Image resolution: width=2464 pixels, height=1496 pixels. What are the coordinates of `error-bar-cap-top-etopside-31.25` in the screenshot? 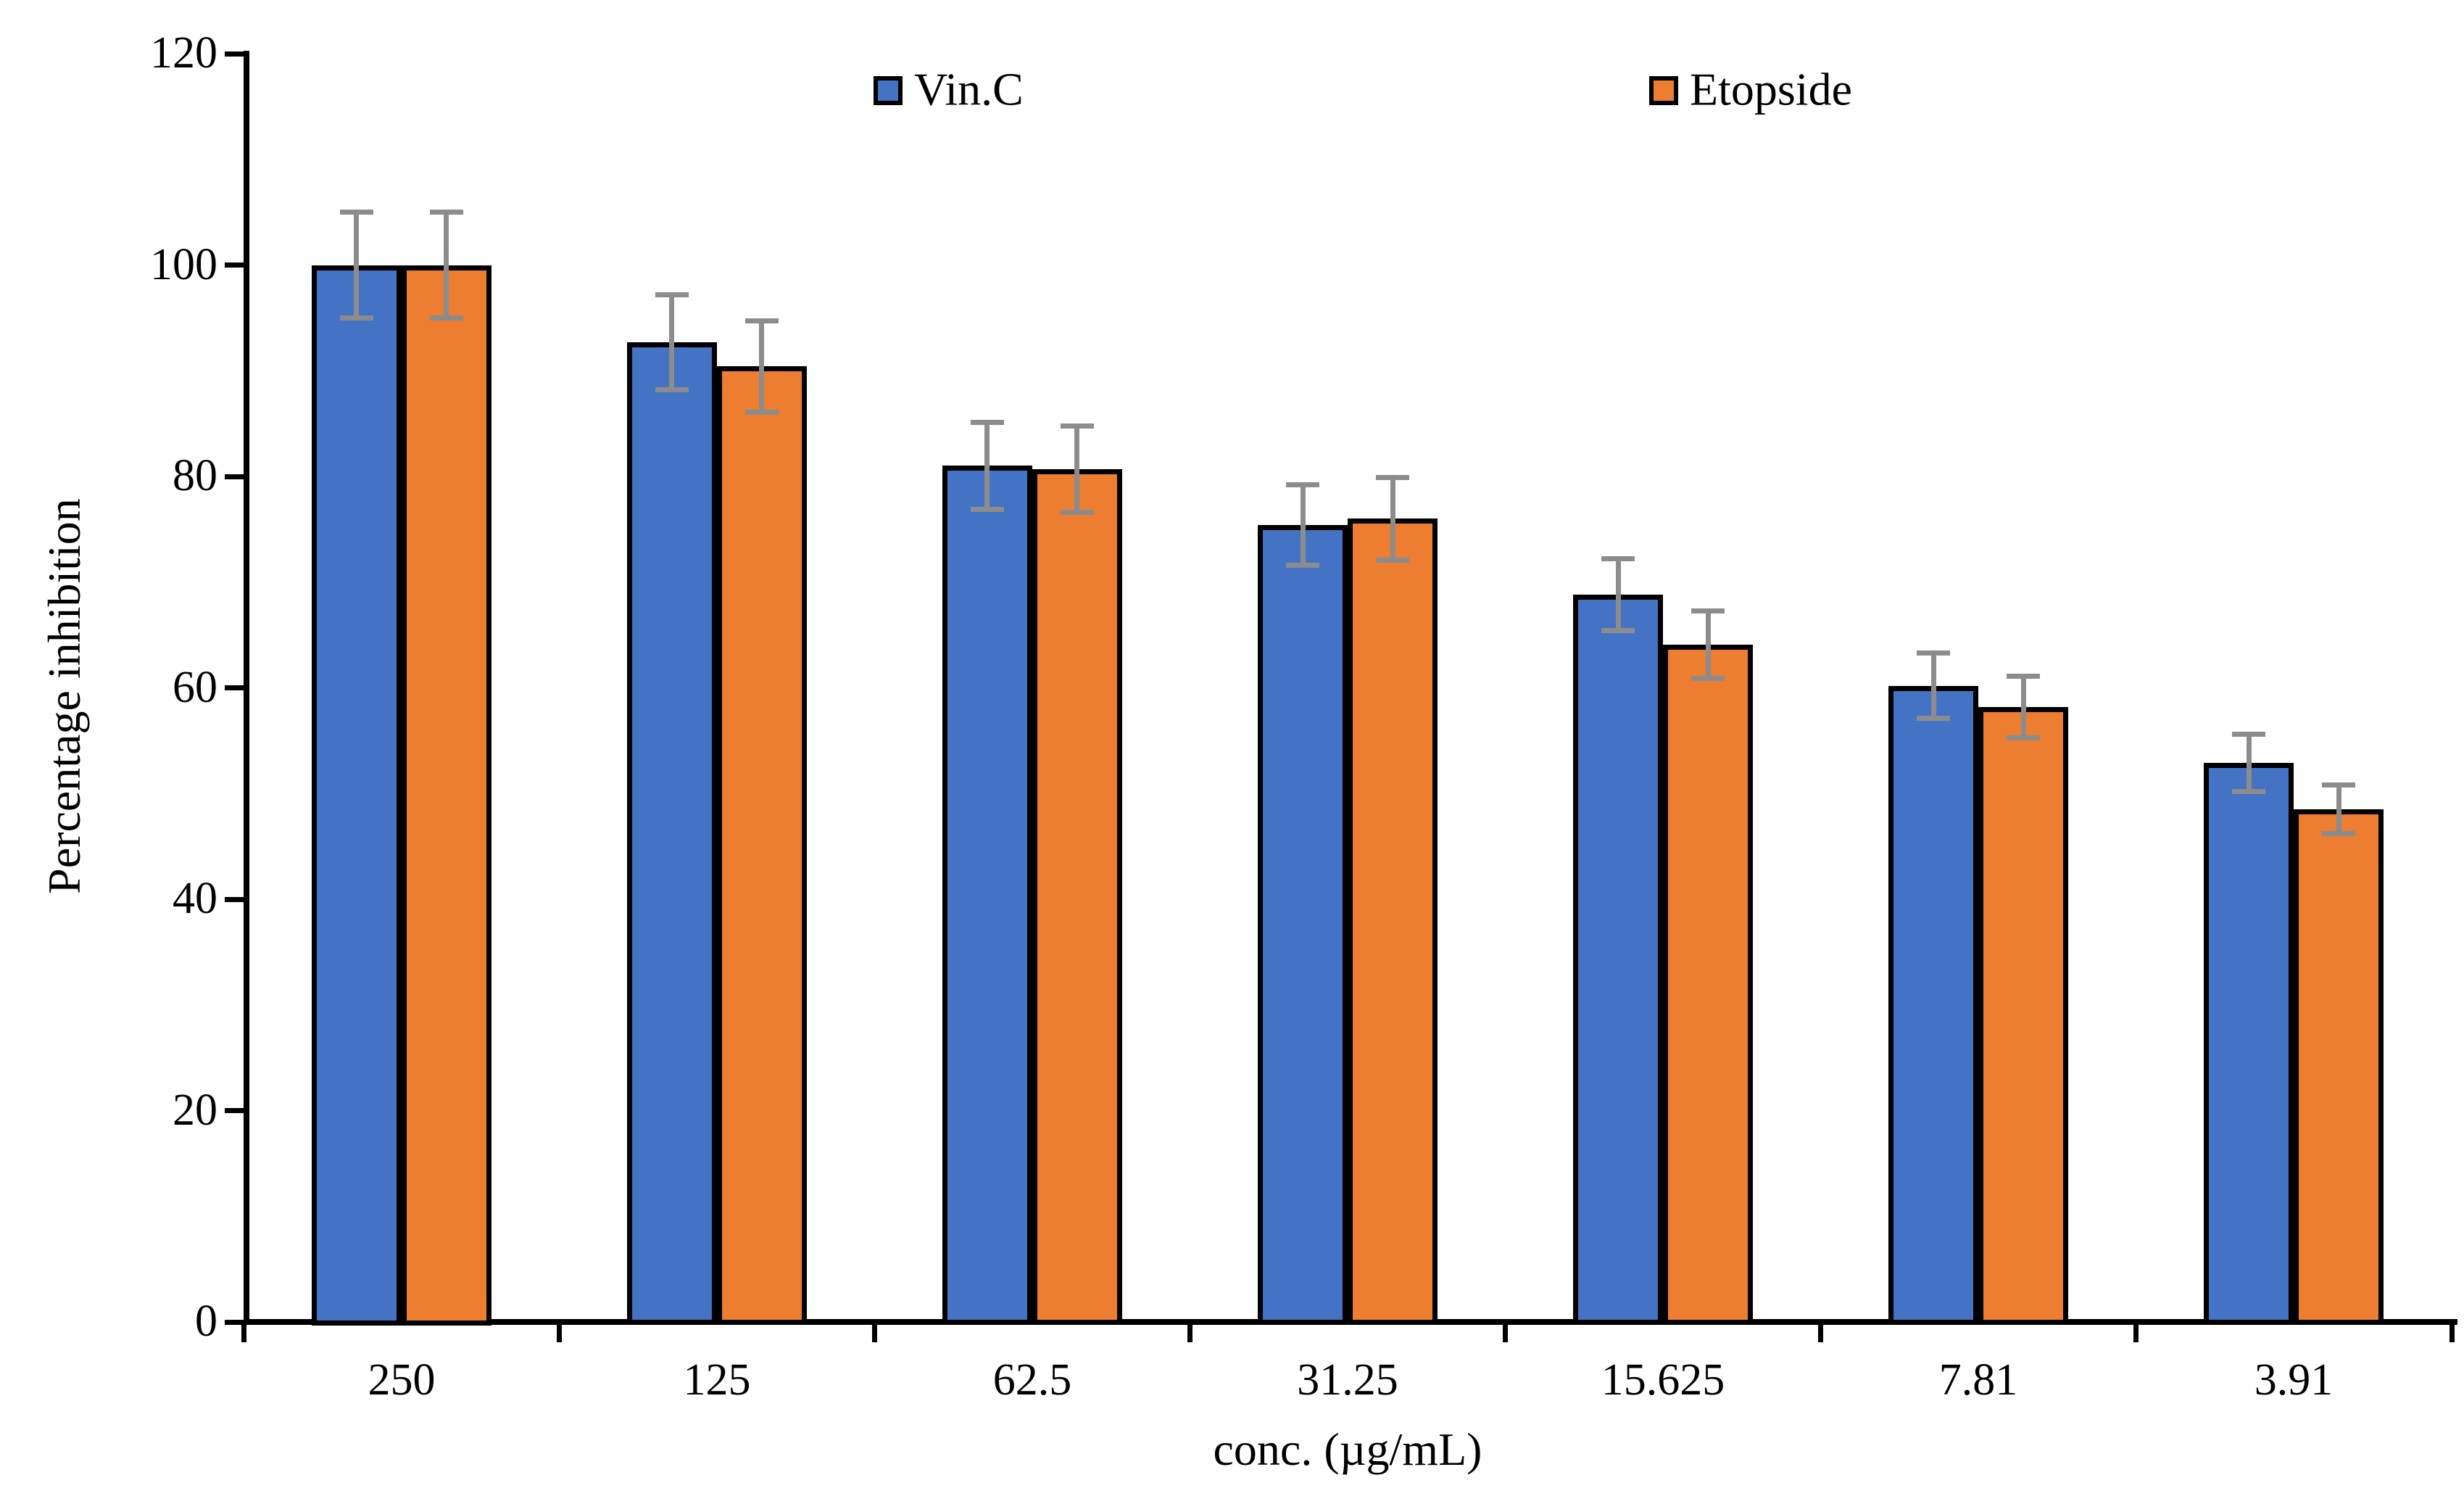 It's located at (1393, 477).